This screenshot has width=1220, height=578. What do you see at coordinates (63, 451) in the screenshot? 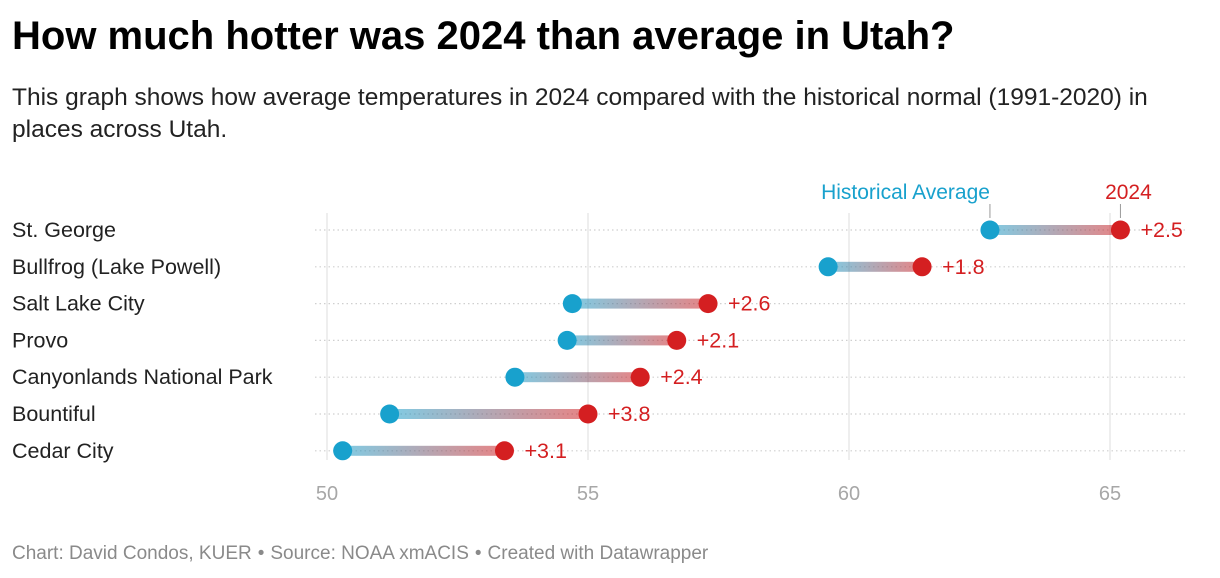
I see `category-label: Cedar City` at bounding box center [63, 451].